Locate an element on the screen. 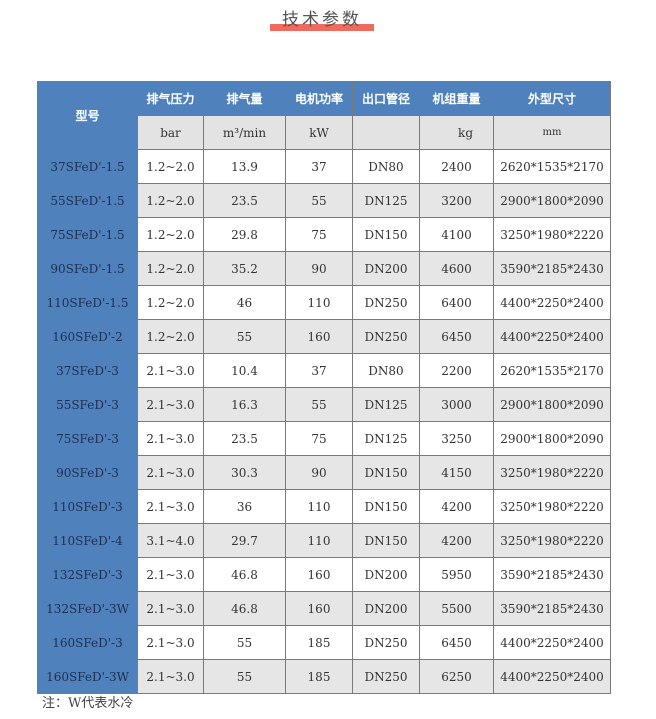  table-cell: 29.7 is located at coordinates (244, 540).